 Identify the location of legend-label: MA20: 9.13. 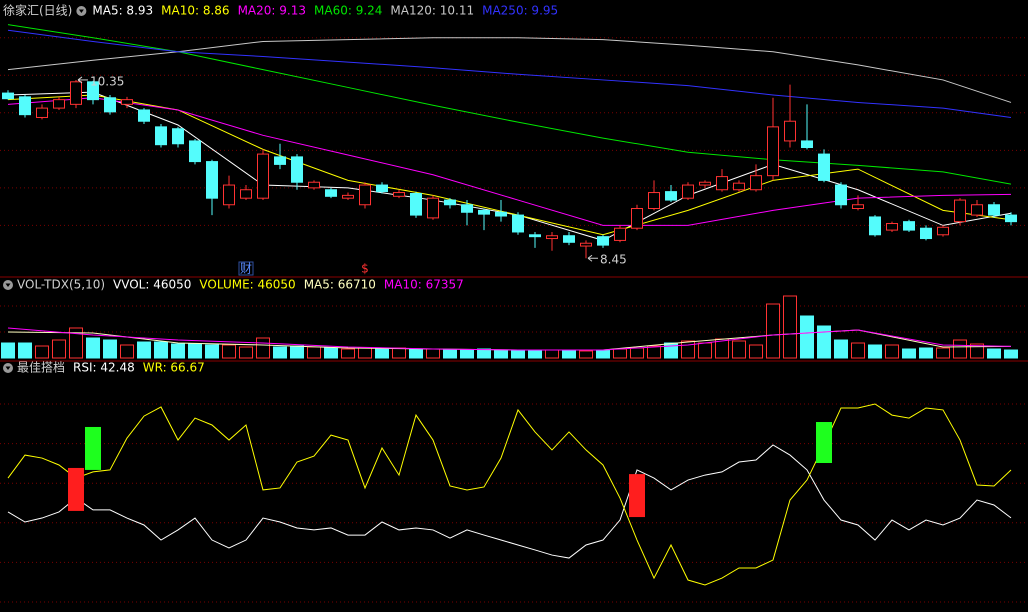
(272, 11).